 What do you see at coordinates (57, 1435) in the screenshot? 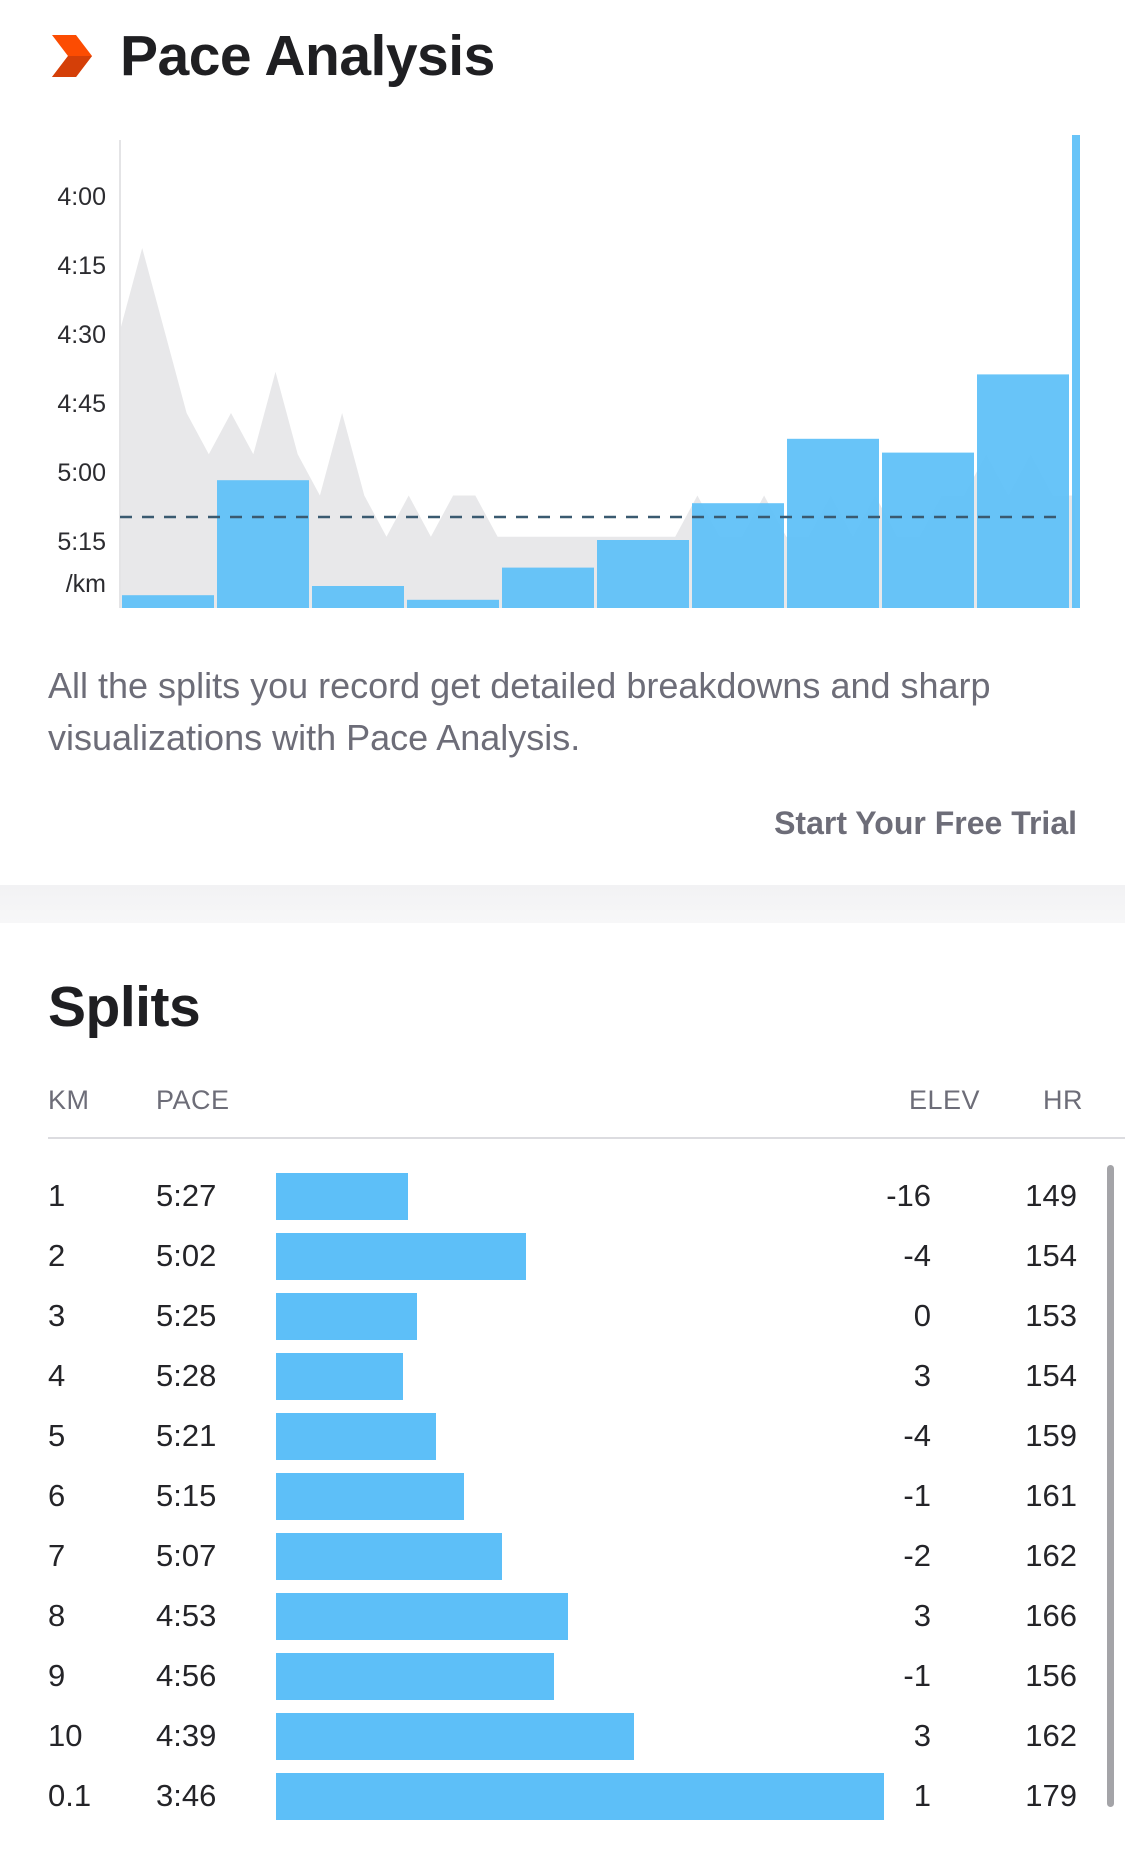
I see `split-km: 5` at bounding box center [57, 1435].